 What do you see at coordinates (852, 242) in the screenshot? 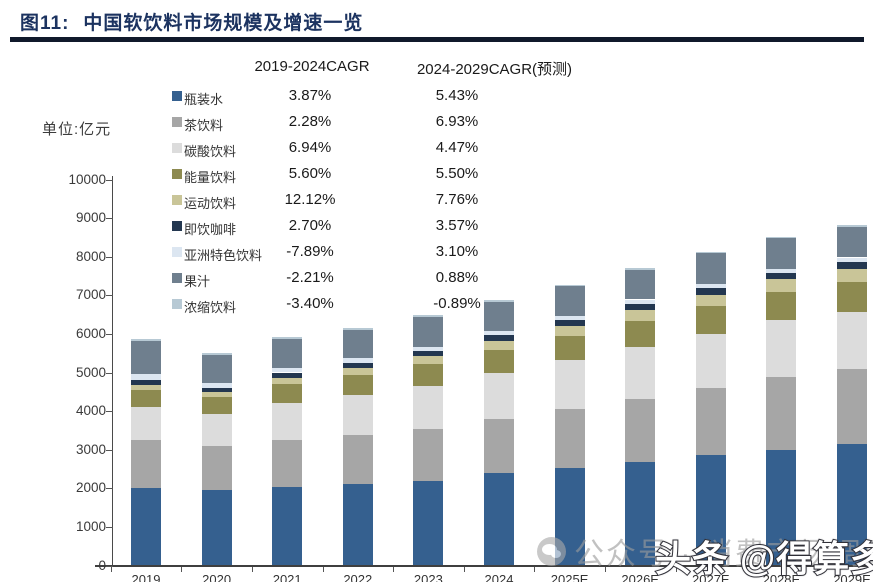
I see `bar-segment-果汁-2029E` at bounding box center [852, 242].